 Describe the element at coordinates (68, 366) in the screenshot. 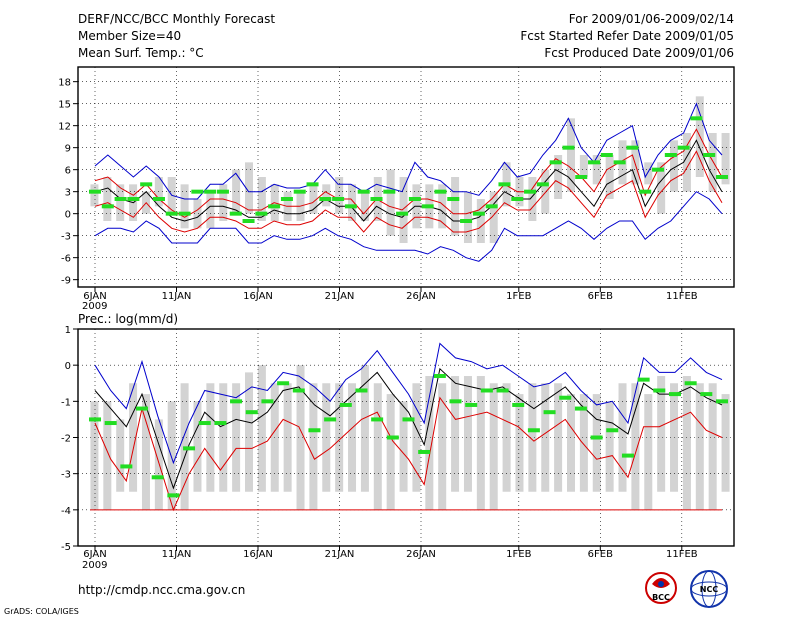

I see `y-tick-label: 0` at that location.